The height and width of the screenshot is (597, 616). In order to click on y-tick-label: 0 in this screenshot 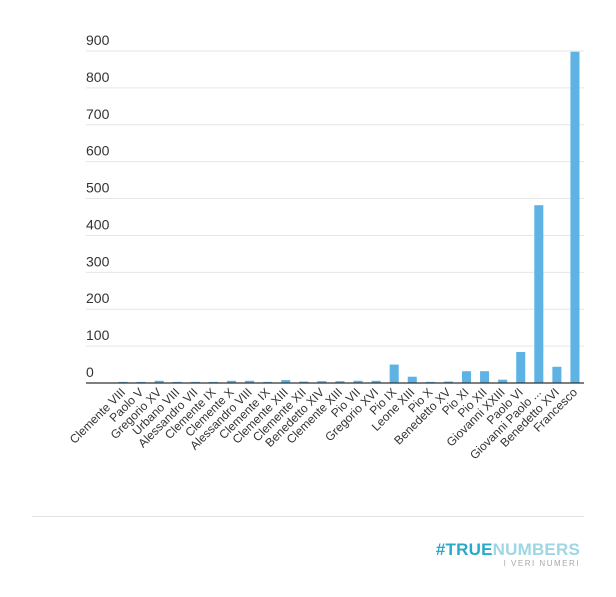, I will do `click(90, 372)`.